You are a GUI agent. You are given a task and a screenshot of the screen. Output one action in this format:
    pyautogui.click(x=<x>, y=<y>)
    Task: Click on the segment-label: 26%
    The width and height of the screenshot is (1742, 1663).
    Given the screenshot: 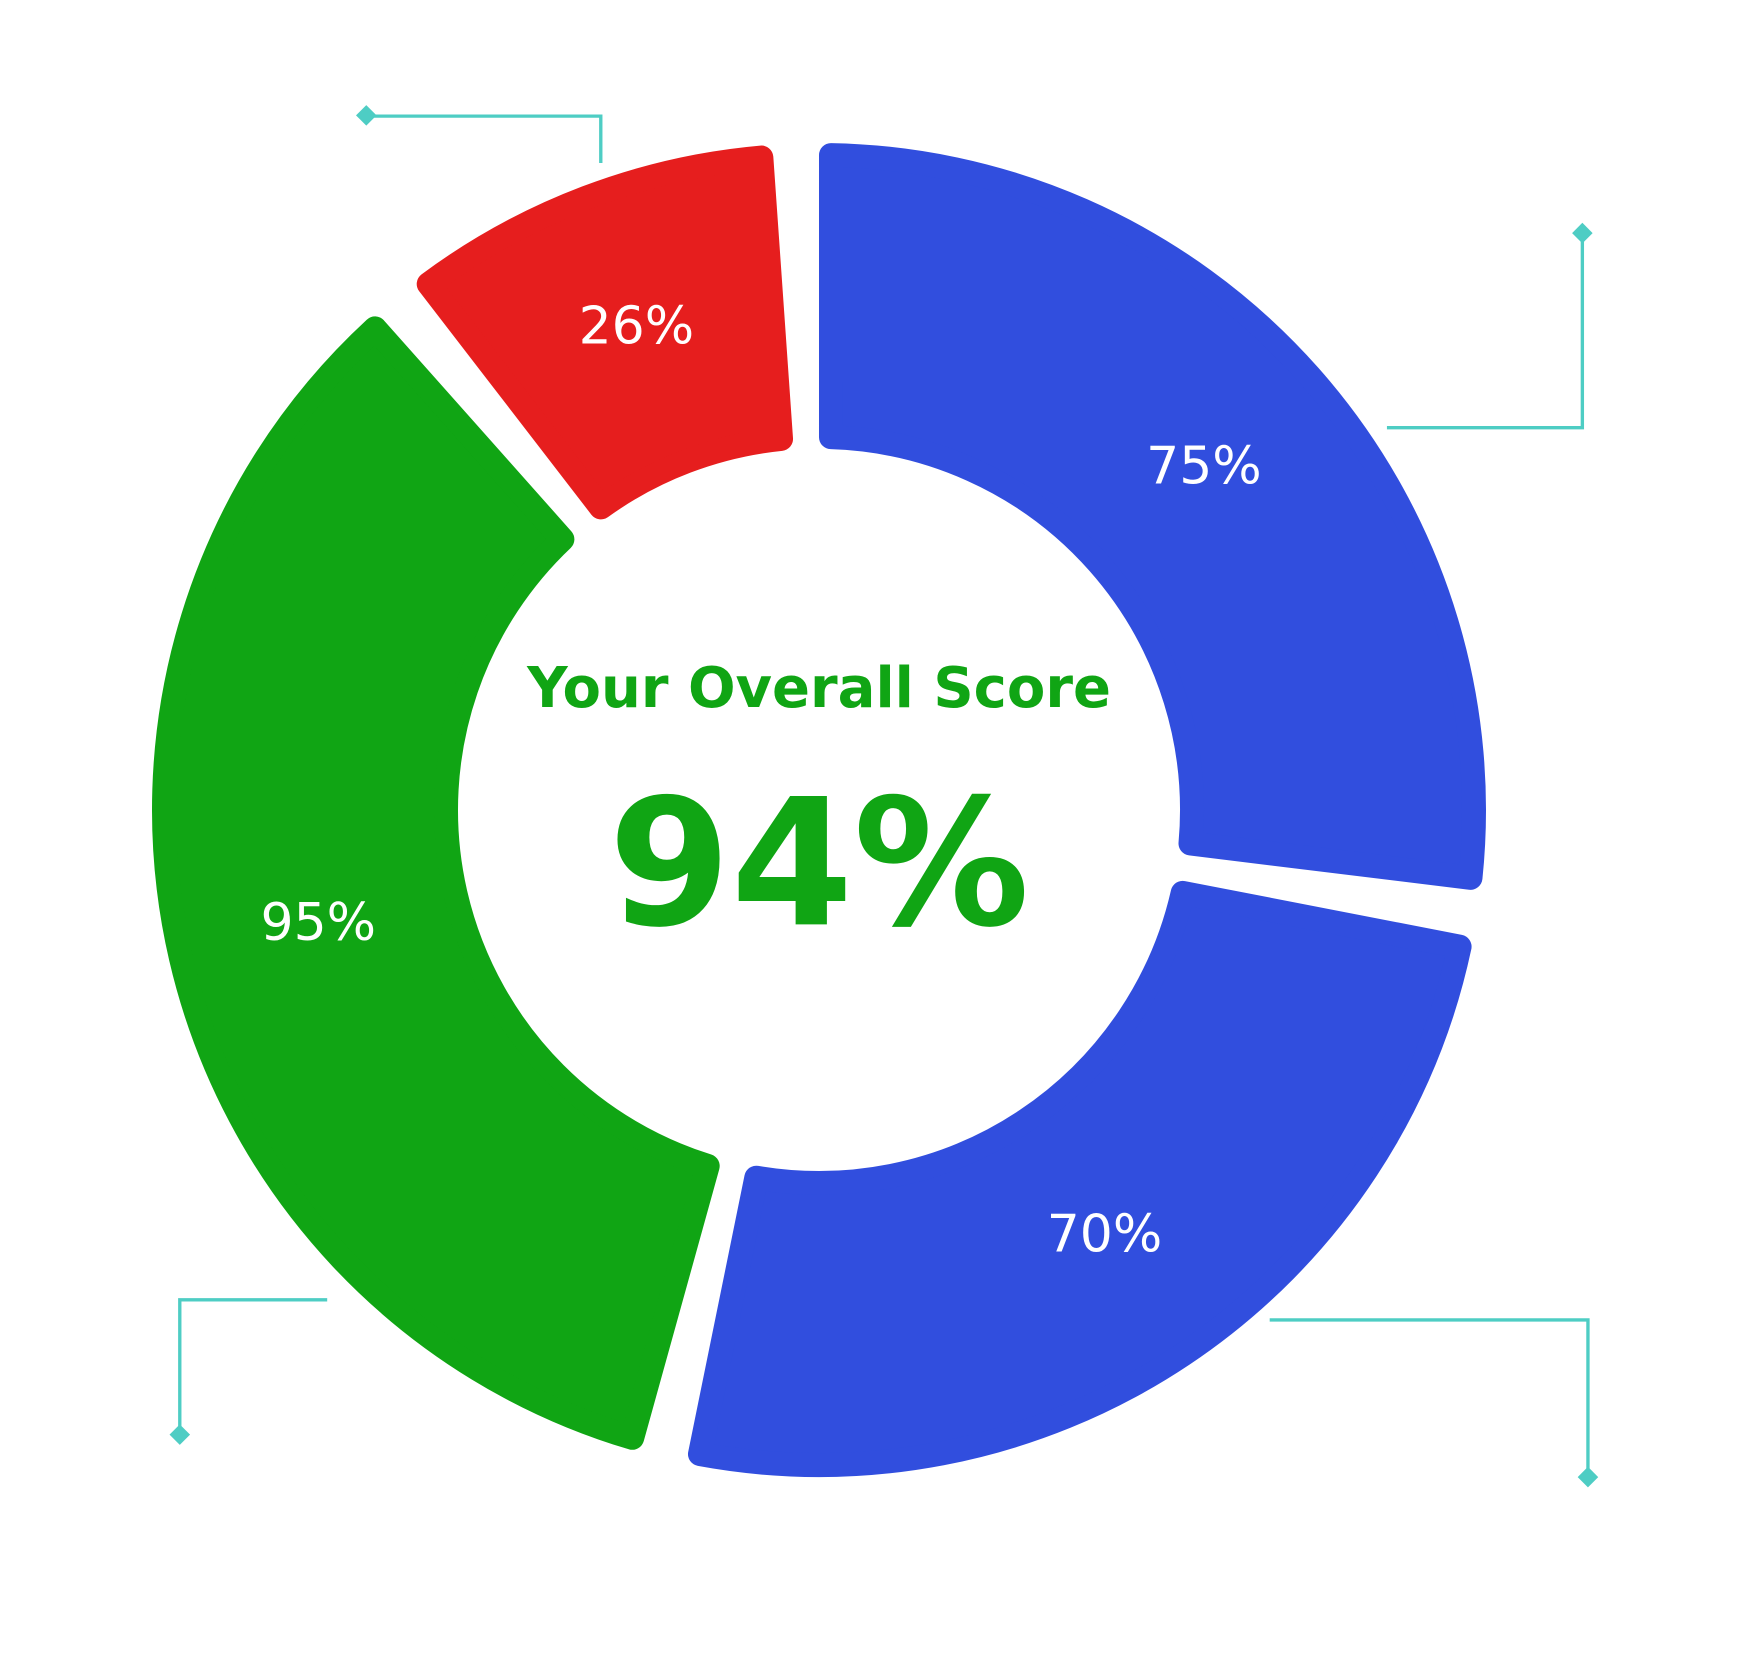 What is the action you would take?
    pyautogui.click(x=637, y=327)
    